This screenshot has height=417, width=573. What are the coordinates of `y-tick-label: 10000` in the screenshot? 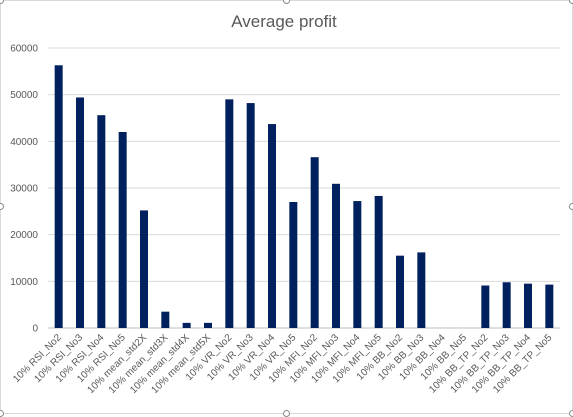 It's located at (24, 282).